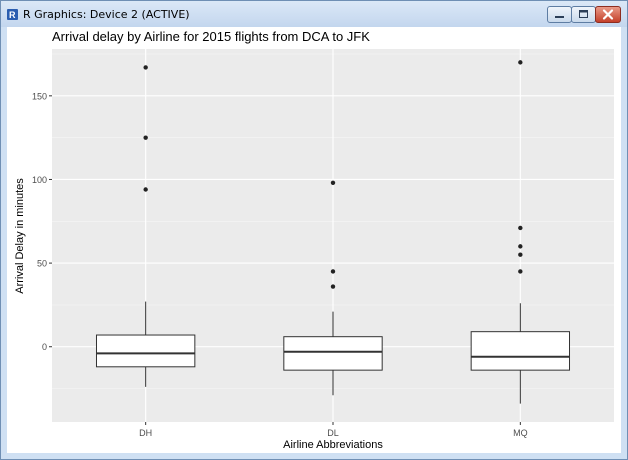 This screenshot has height=460, width=628. Describe the element at coordinates (145, 226) in the screenshot. I see `box-dh` at that location.